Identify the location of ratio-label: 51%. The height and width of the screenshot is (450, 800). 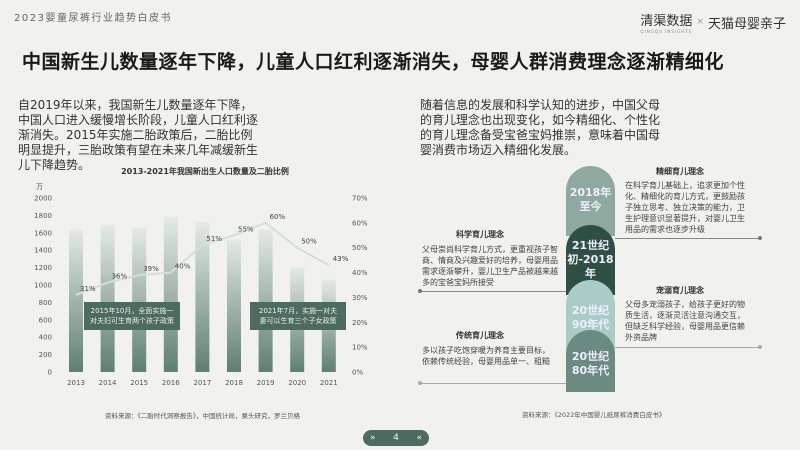
(214, 239).